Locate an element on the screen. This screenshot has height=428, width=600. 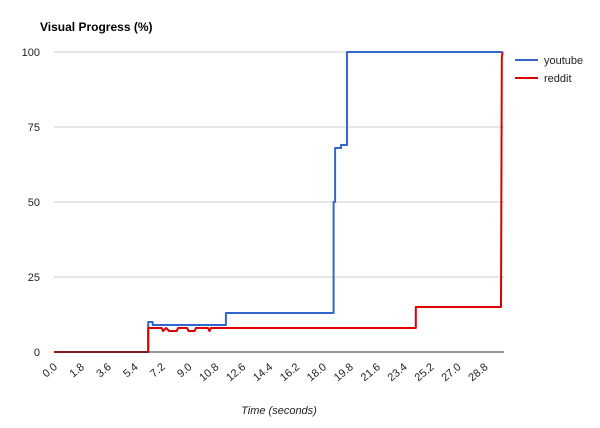
x-tick-label: 12.6 is located at coordinates (236, 372).